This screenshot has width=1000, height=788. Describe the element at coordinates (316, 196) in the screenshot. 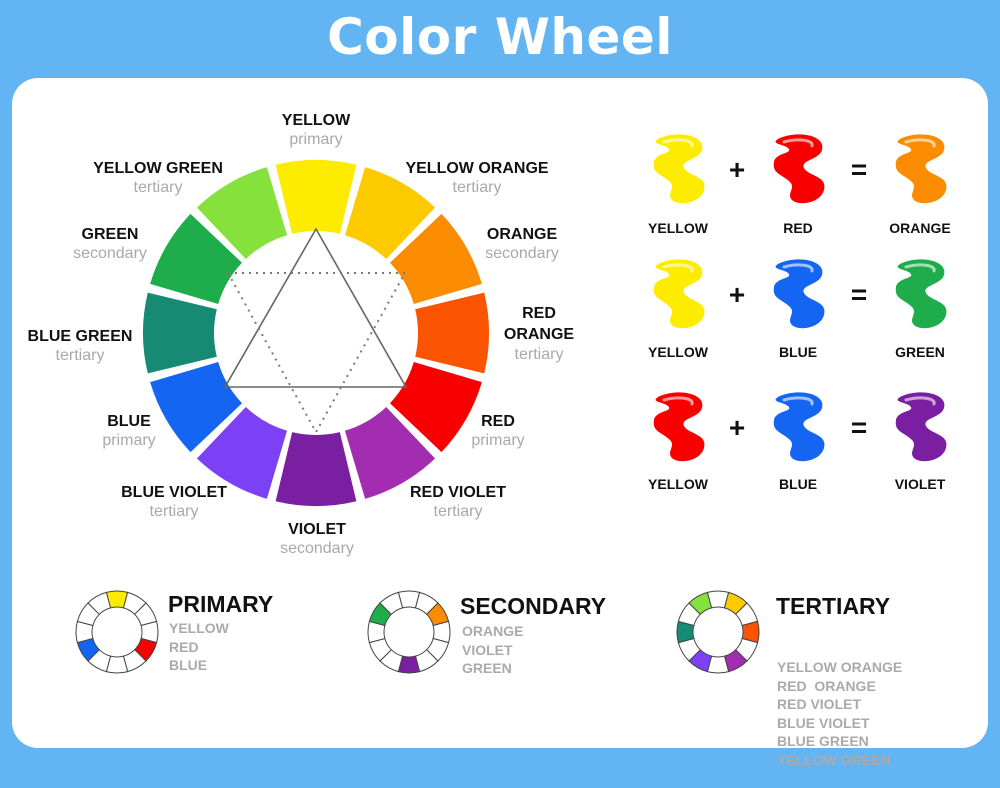

I see `wheel-segment-yellow` at that location.